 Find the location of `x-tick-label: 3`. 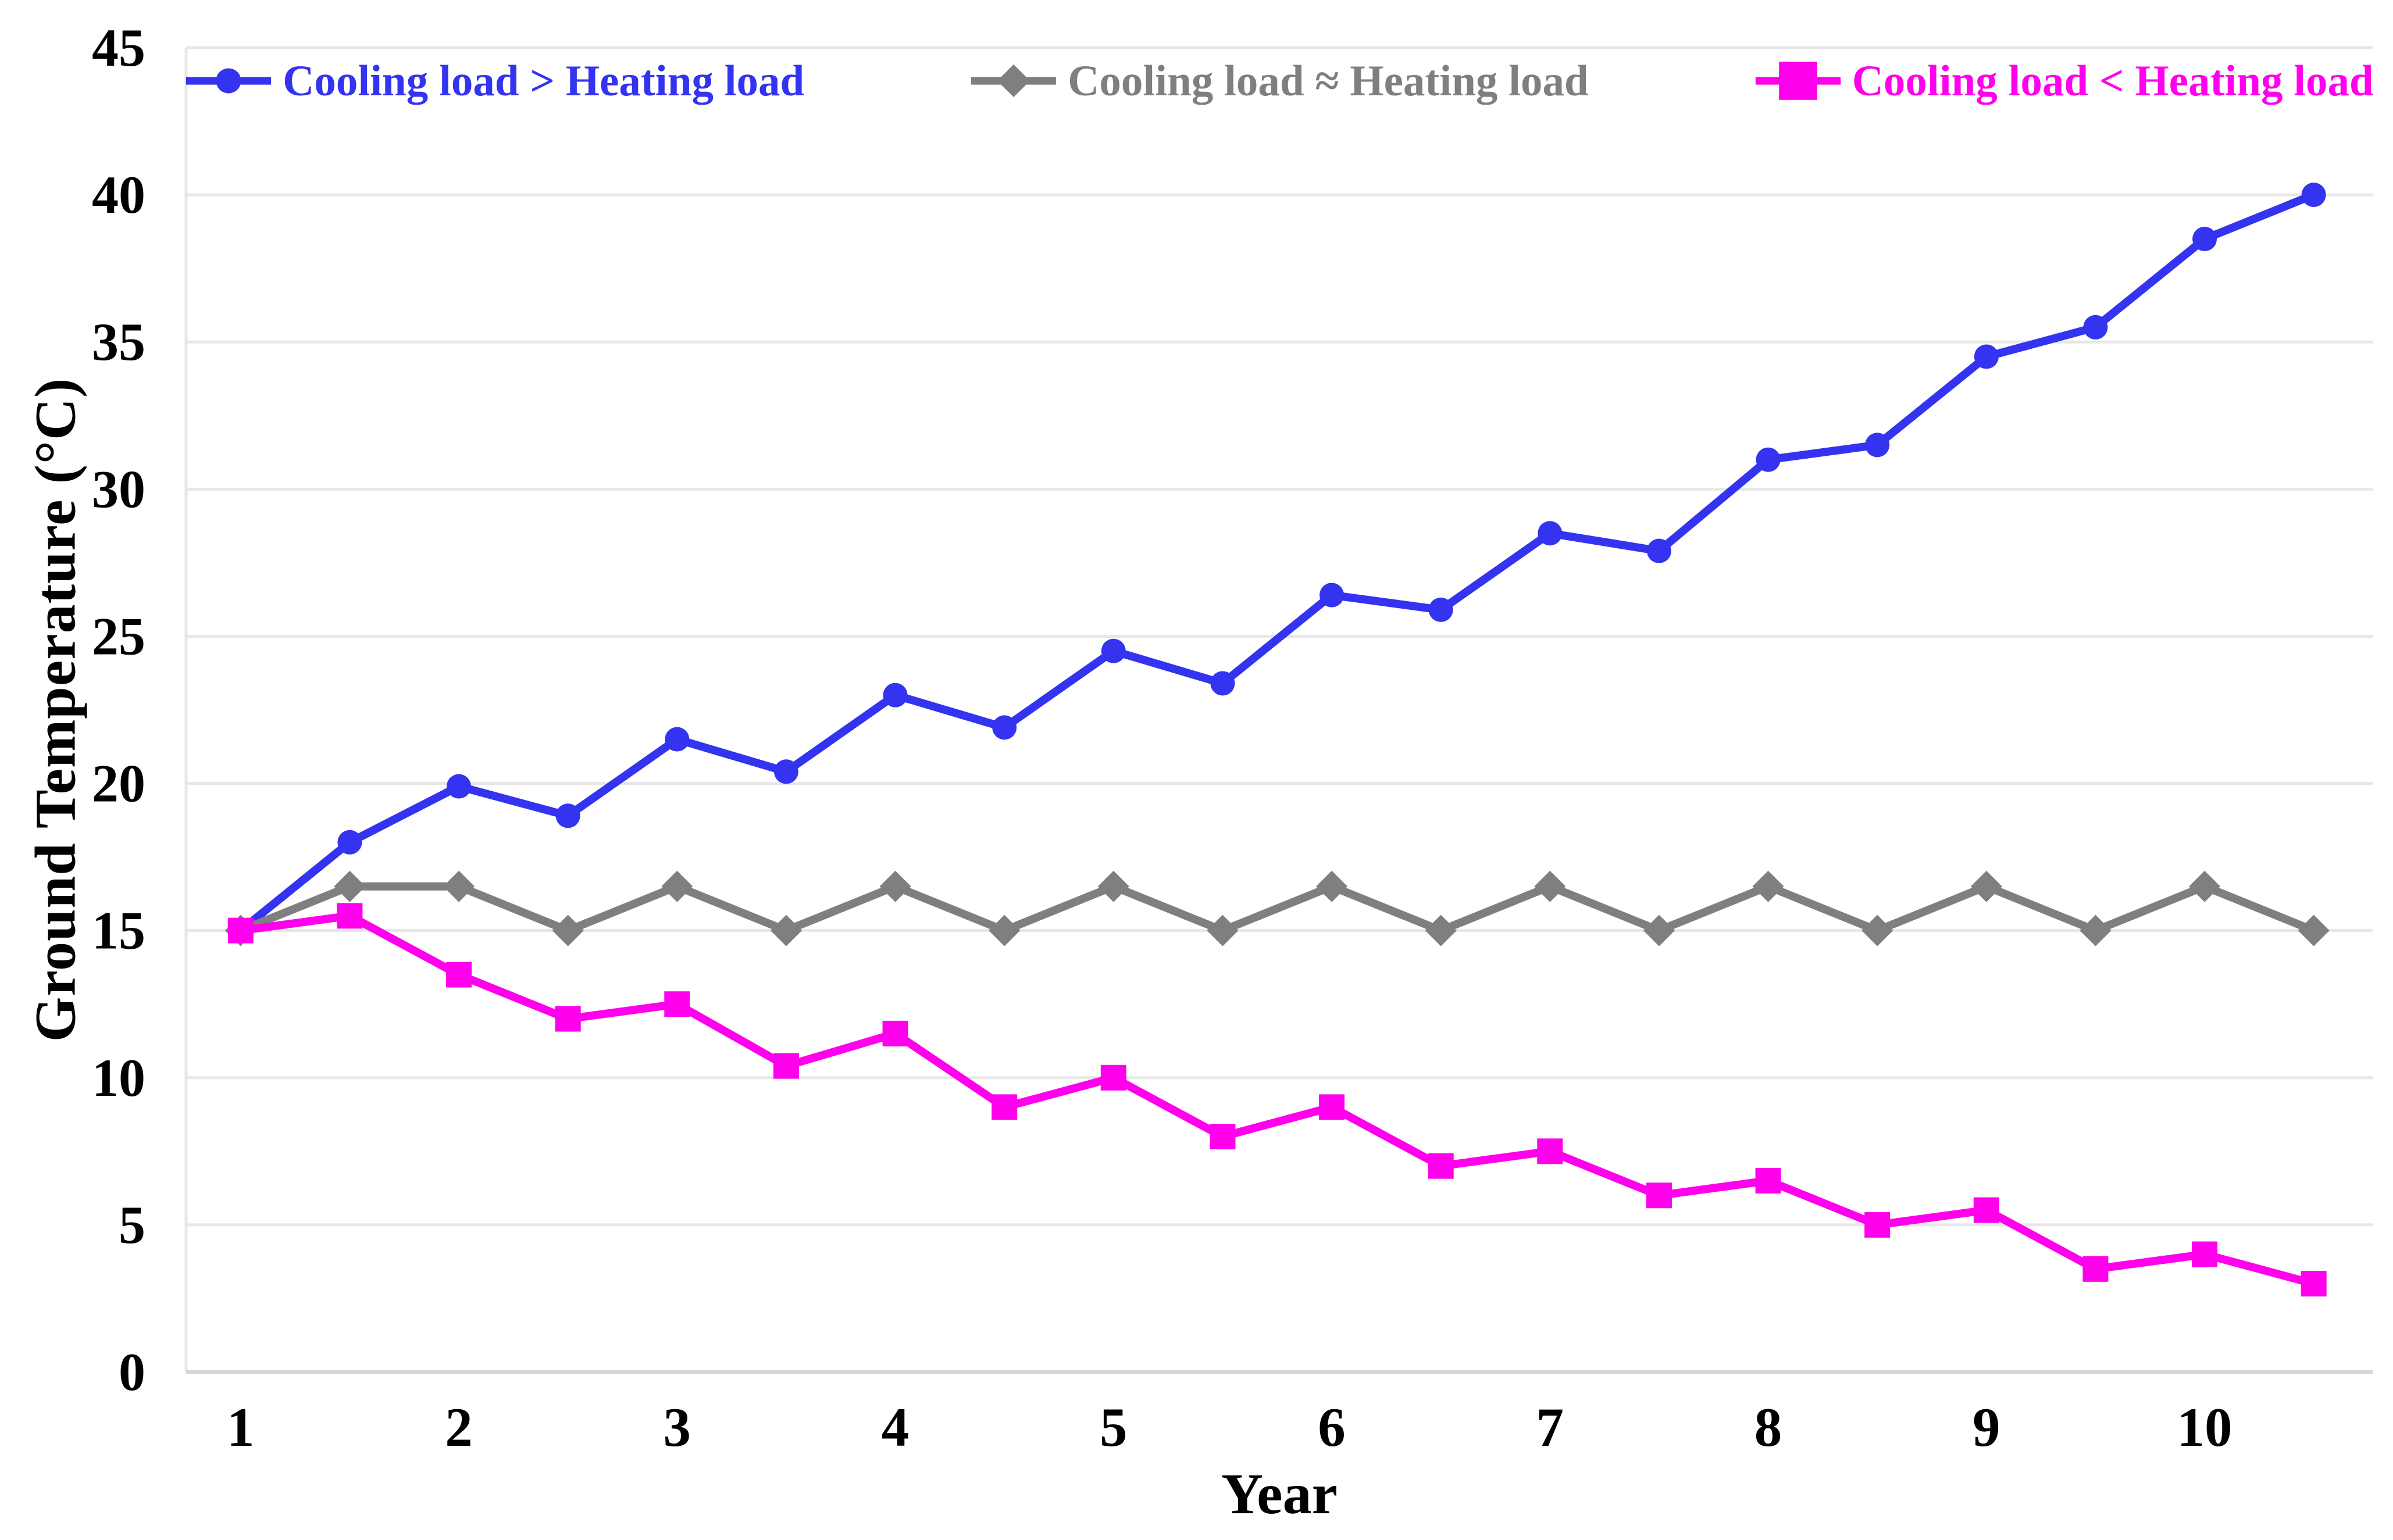

x-tick-label: 3 is located at coordinates (677, 1427).